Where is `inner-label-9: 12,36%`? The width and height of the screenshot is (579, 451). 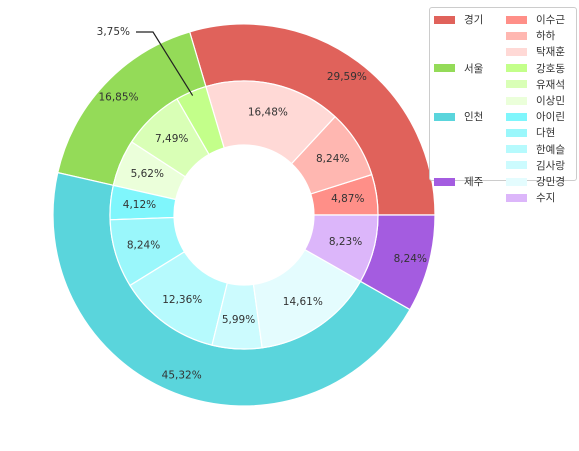
inner-label-9: 12,36% is located at coordinates (182, 300).